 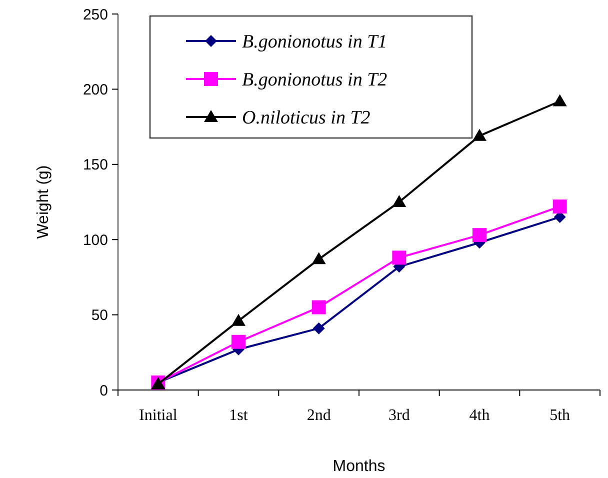 I want to click on y-tick-label: 200, so click(x=95, y=89).